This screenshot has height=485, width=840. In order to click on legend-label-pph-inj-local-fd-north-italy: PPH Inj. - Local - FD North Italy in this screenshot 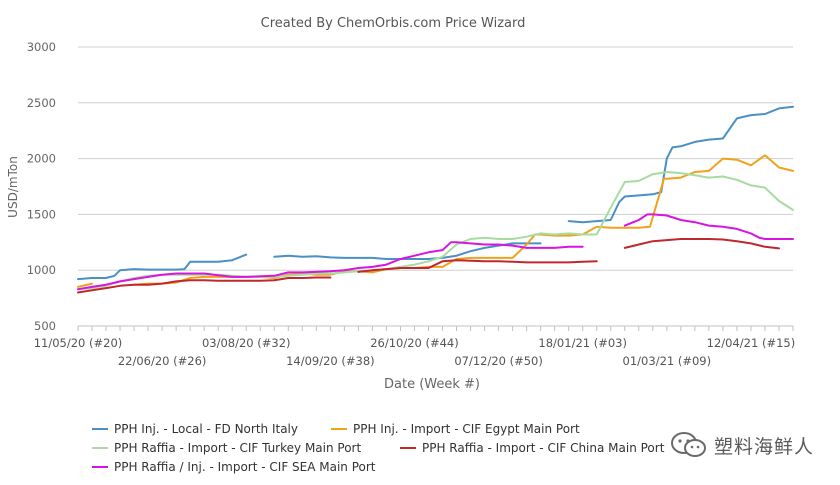, I will do `click(206, 429)`.